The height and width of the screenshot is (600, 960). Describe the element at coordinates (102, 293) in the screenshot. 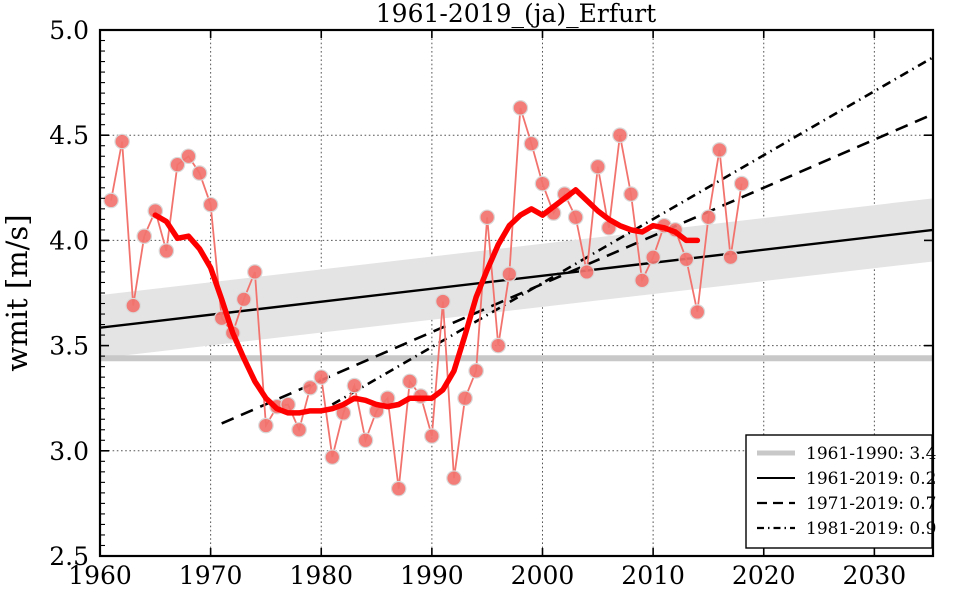

I see `y-axis-minor-ticks` at that location.